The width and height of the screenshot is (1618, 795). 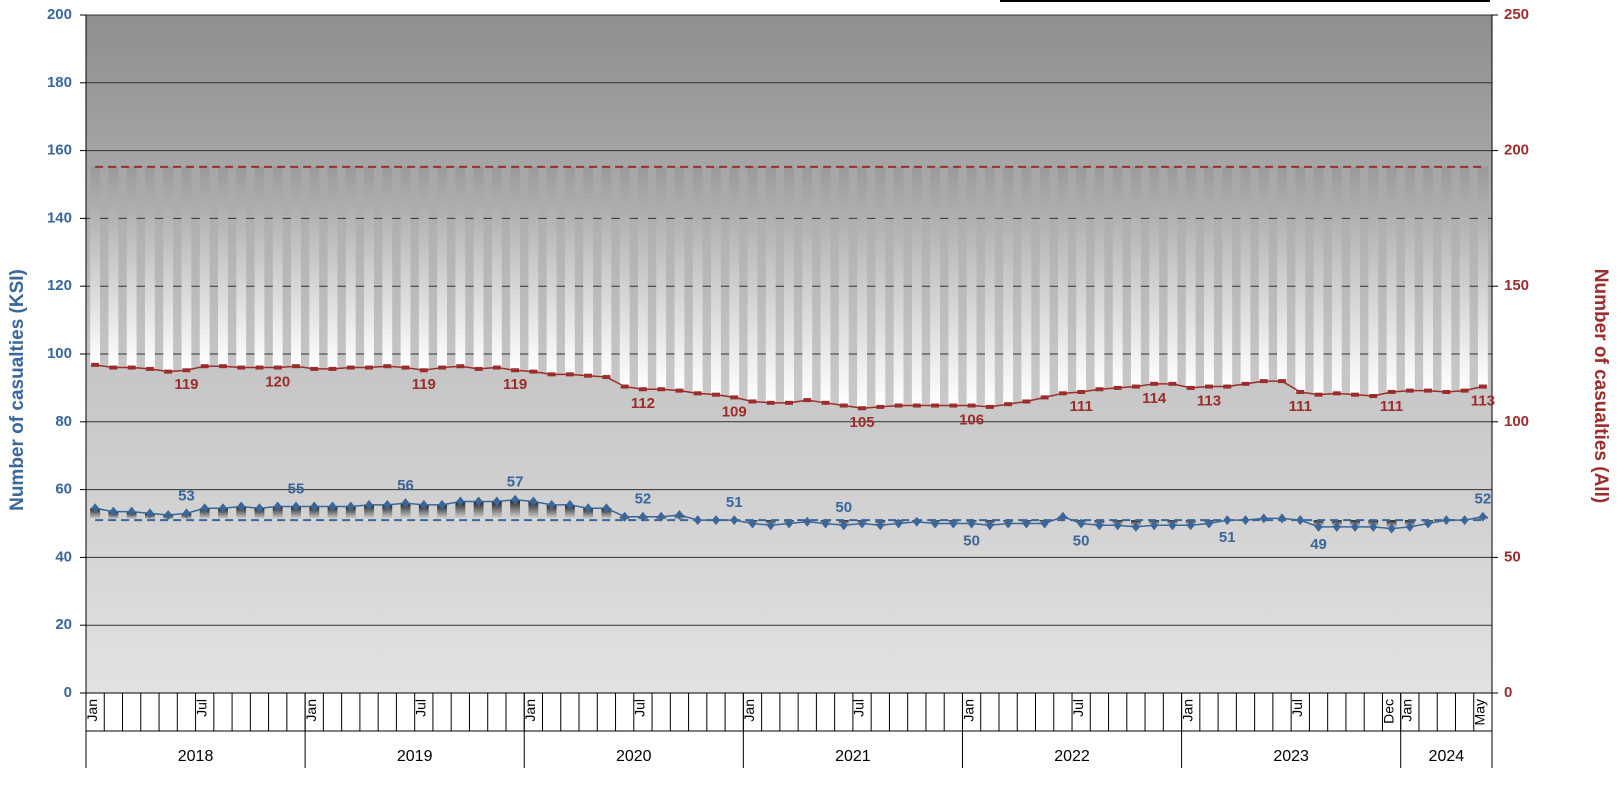 What do you see at coordinates (59, 14) in the screenshot?
I see `y-tick-label: 200` at bounding box center [59, 14].